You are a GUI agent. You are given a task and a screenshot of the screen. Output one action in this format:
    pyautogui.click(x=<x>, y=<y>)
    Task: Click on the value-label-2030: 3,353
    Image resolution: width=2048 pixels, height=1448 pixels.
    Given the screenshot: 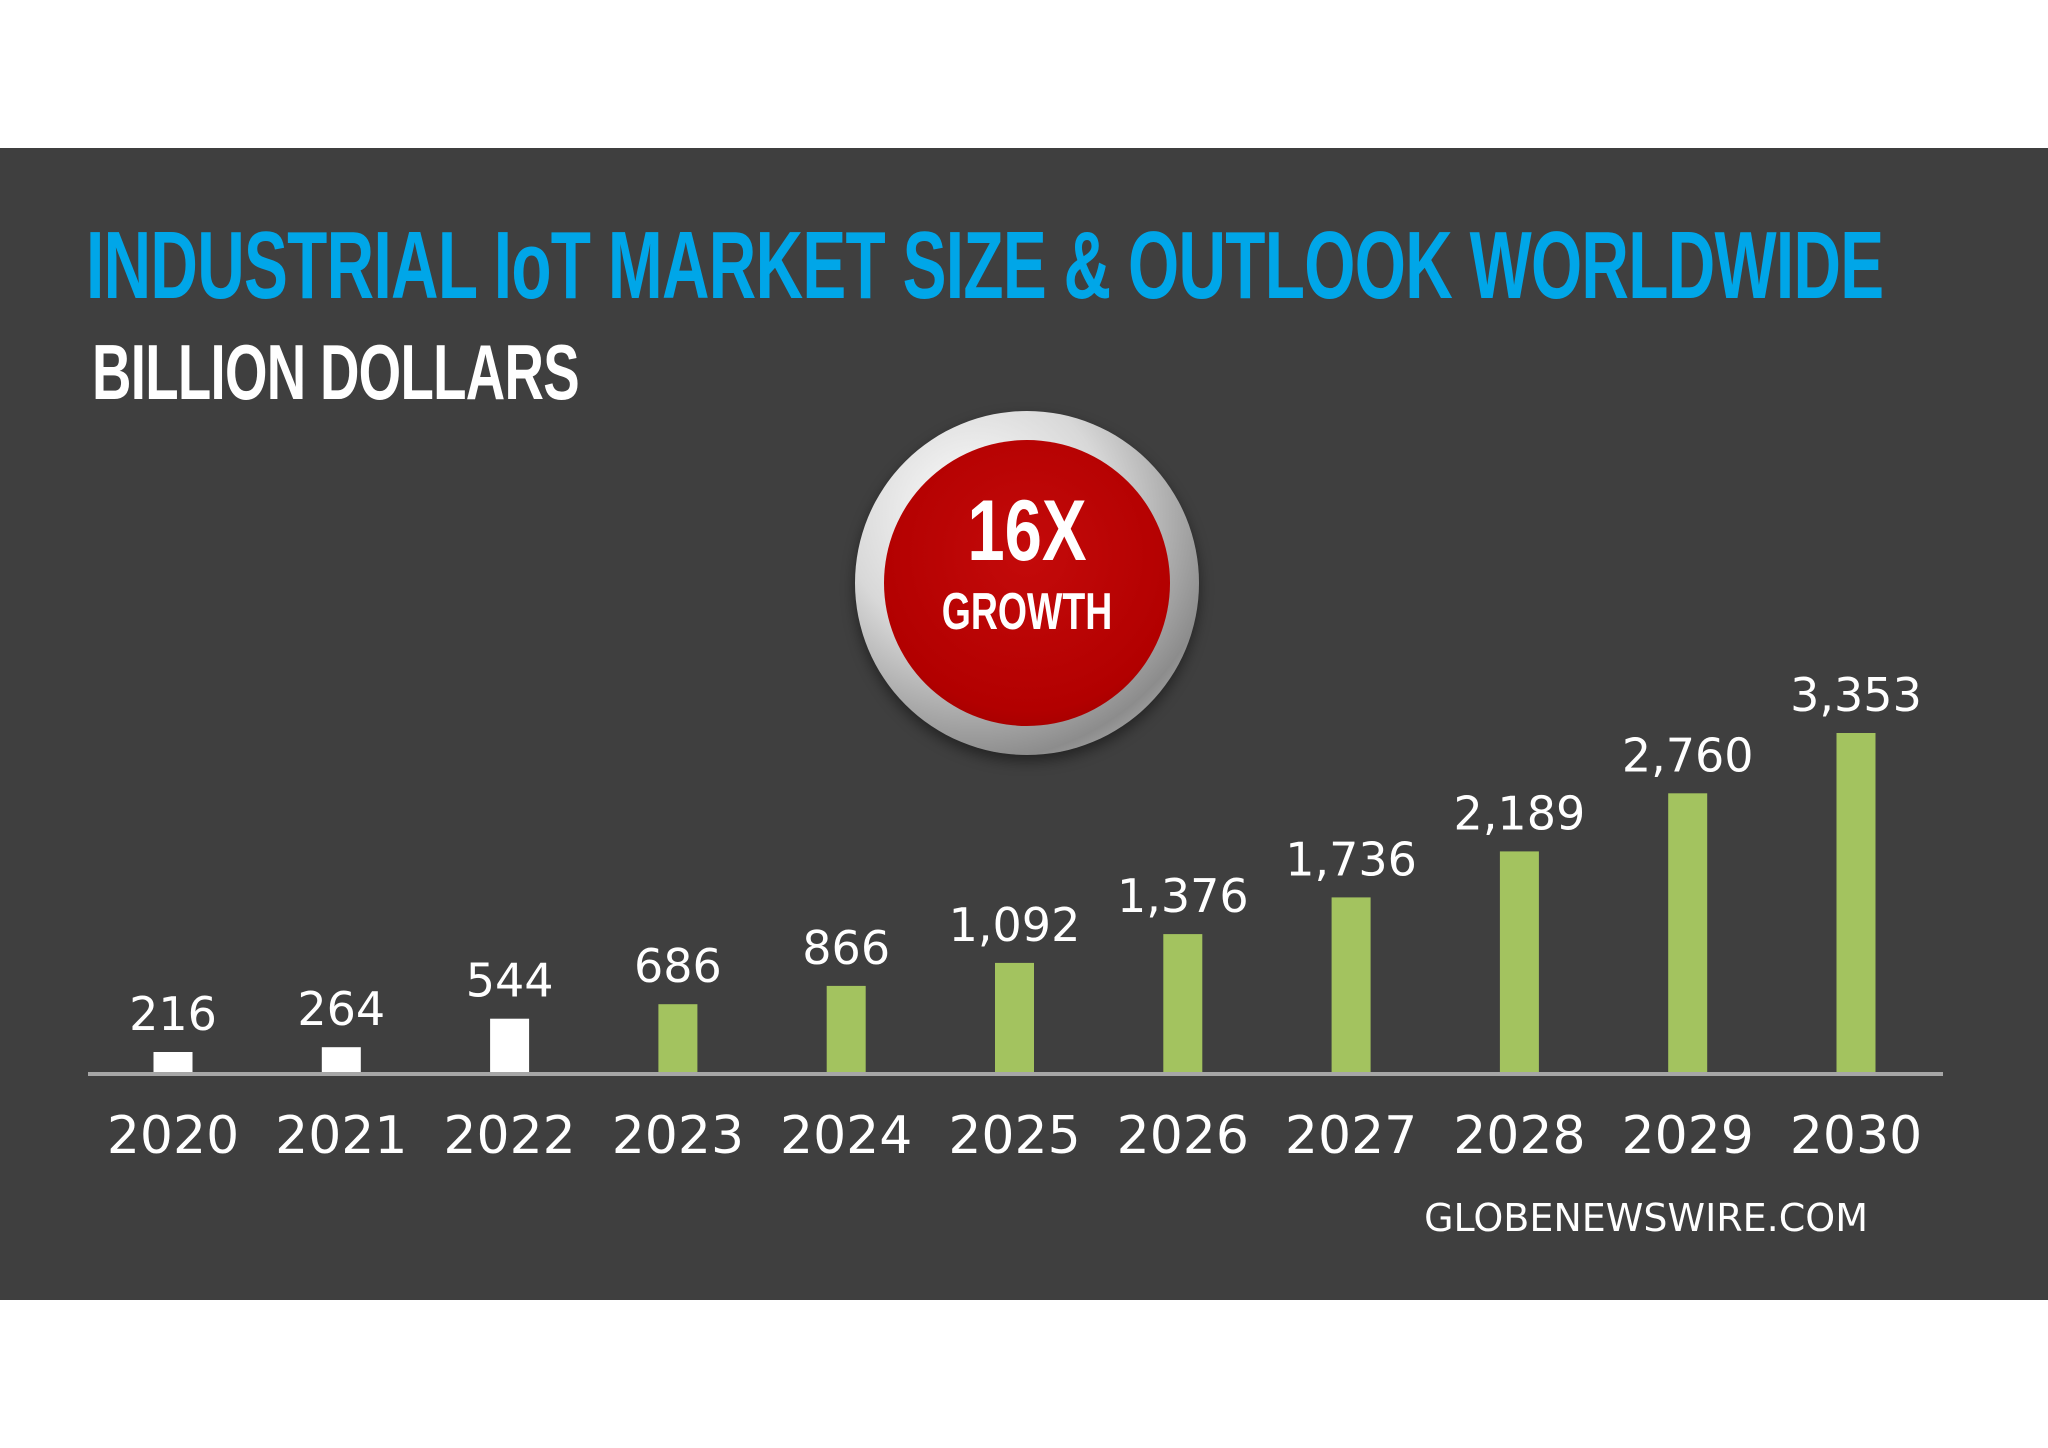 What is the action you would take?
    pyautogui.click(x=1856, y=695)
    